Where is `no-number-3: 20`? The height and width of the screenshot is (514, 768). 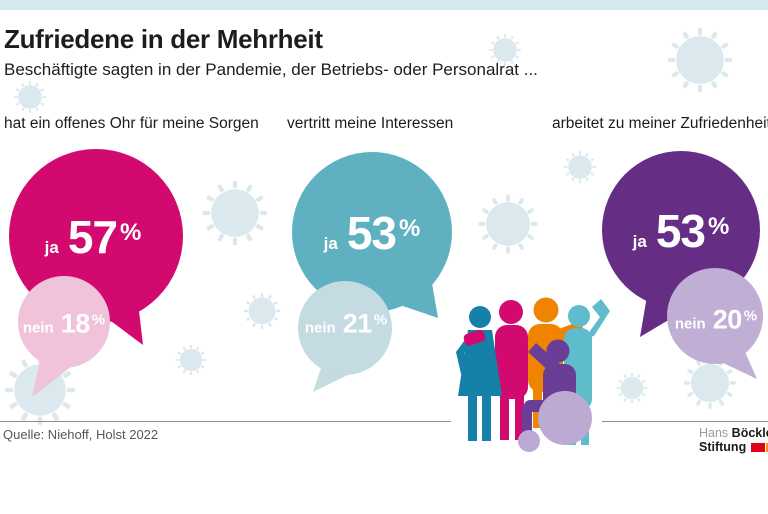
no-number-3: 20 is located at coordinates (727, 319).